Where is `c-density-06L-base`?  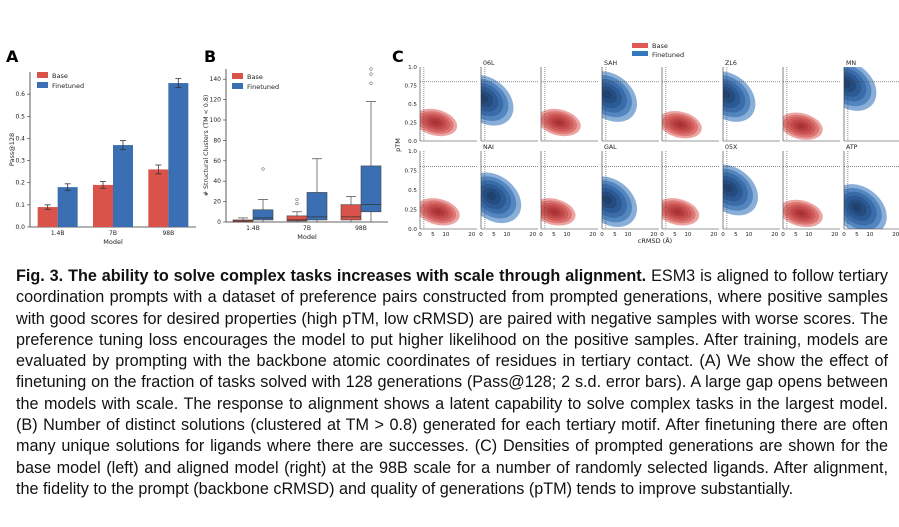
c-density-06L-base is located at coordinates (439, 122).